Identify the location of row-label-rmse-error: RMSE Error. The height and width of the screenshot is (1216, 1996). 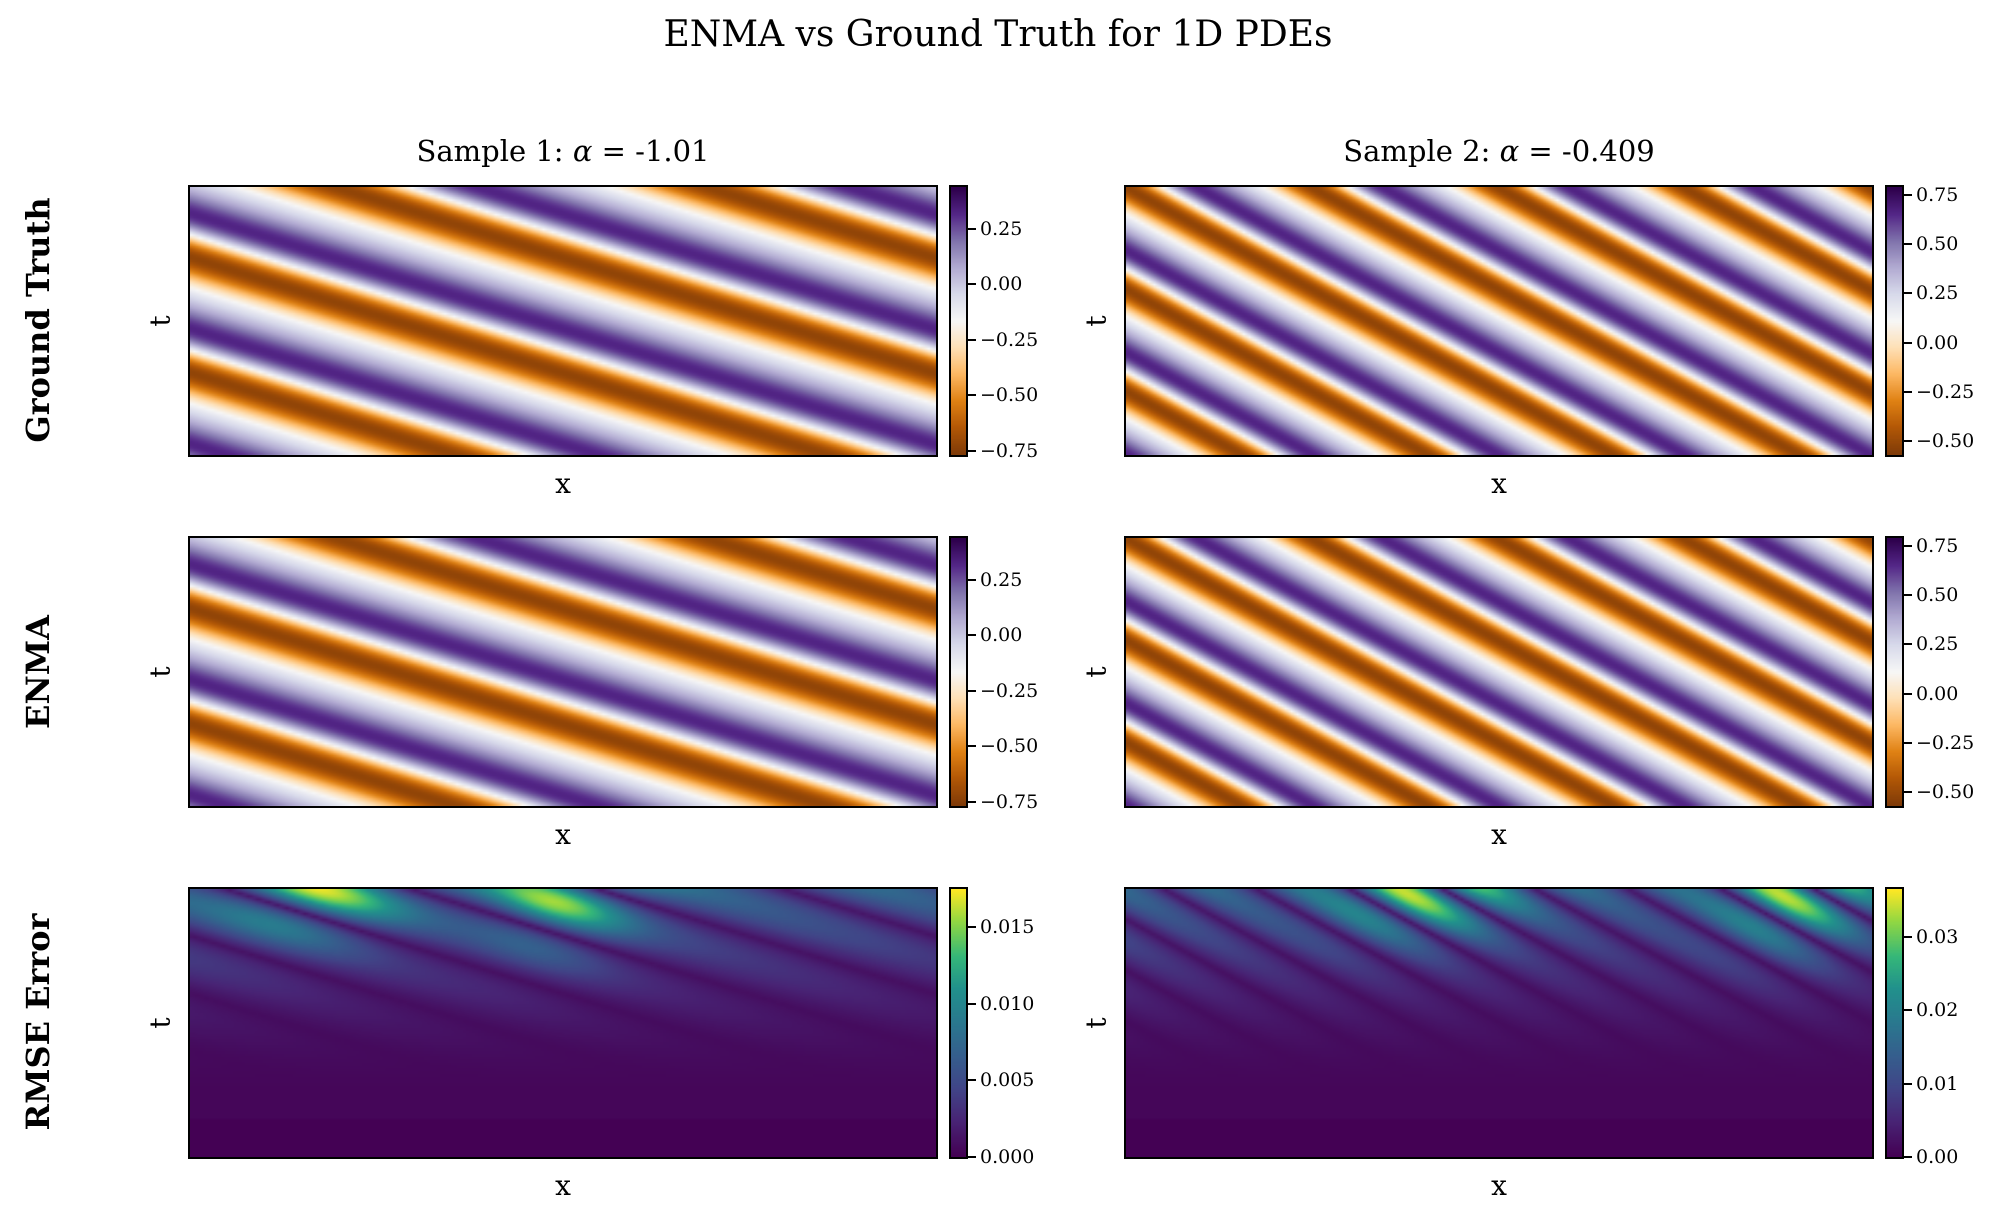
(38, 1022).